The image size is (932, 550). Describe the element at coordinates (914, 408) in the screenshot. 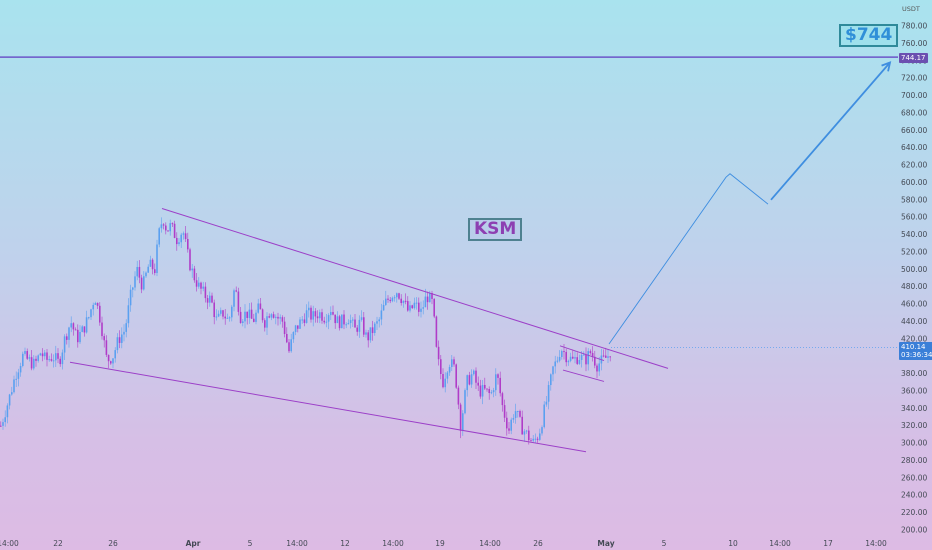

I see `price-tick-label: 340.00` at that location.